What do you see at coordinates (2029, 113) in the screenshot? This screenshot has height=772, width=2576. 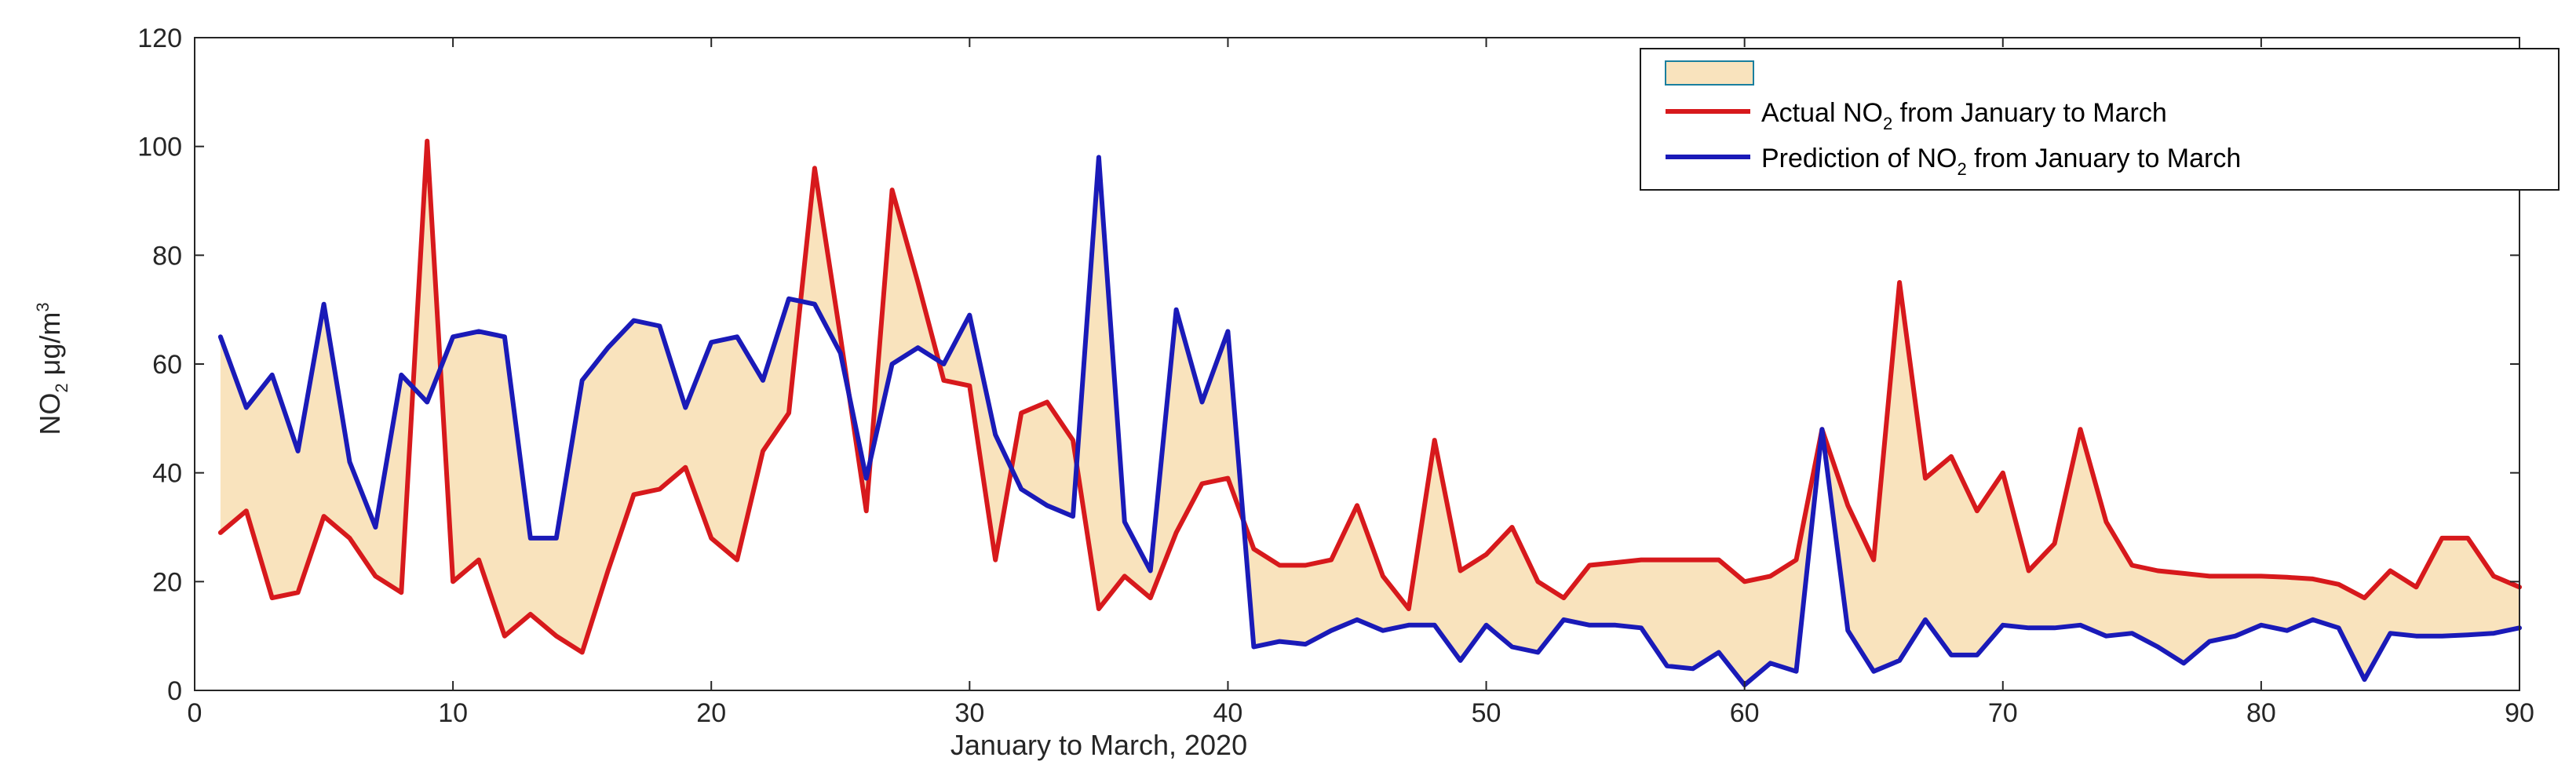 I see `legend-actual-suffix: from January to March` at bounding box center [2029, 113].